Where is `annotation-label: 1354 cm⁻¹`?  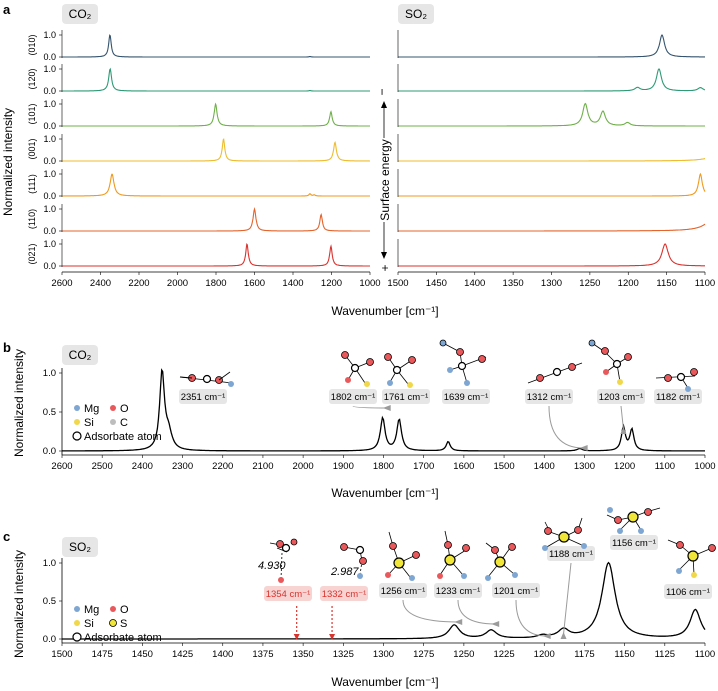 annotation-label: 1354 cm⁻¹ is located at coordinates (288, 594).